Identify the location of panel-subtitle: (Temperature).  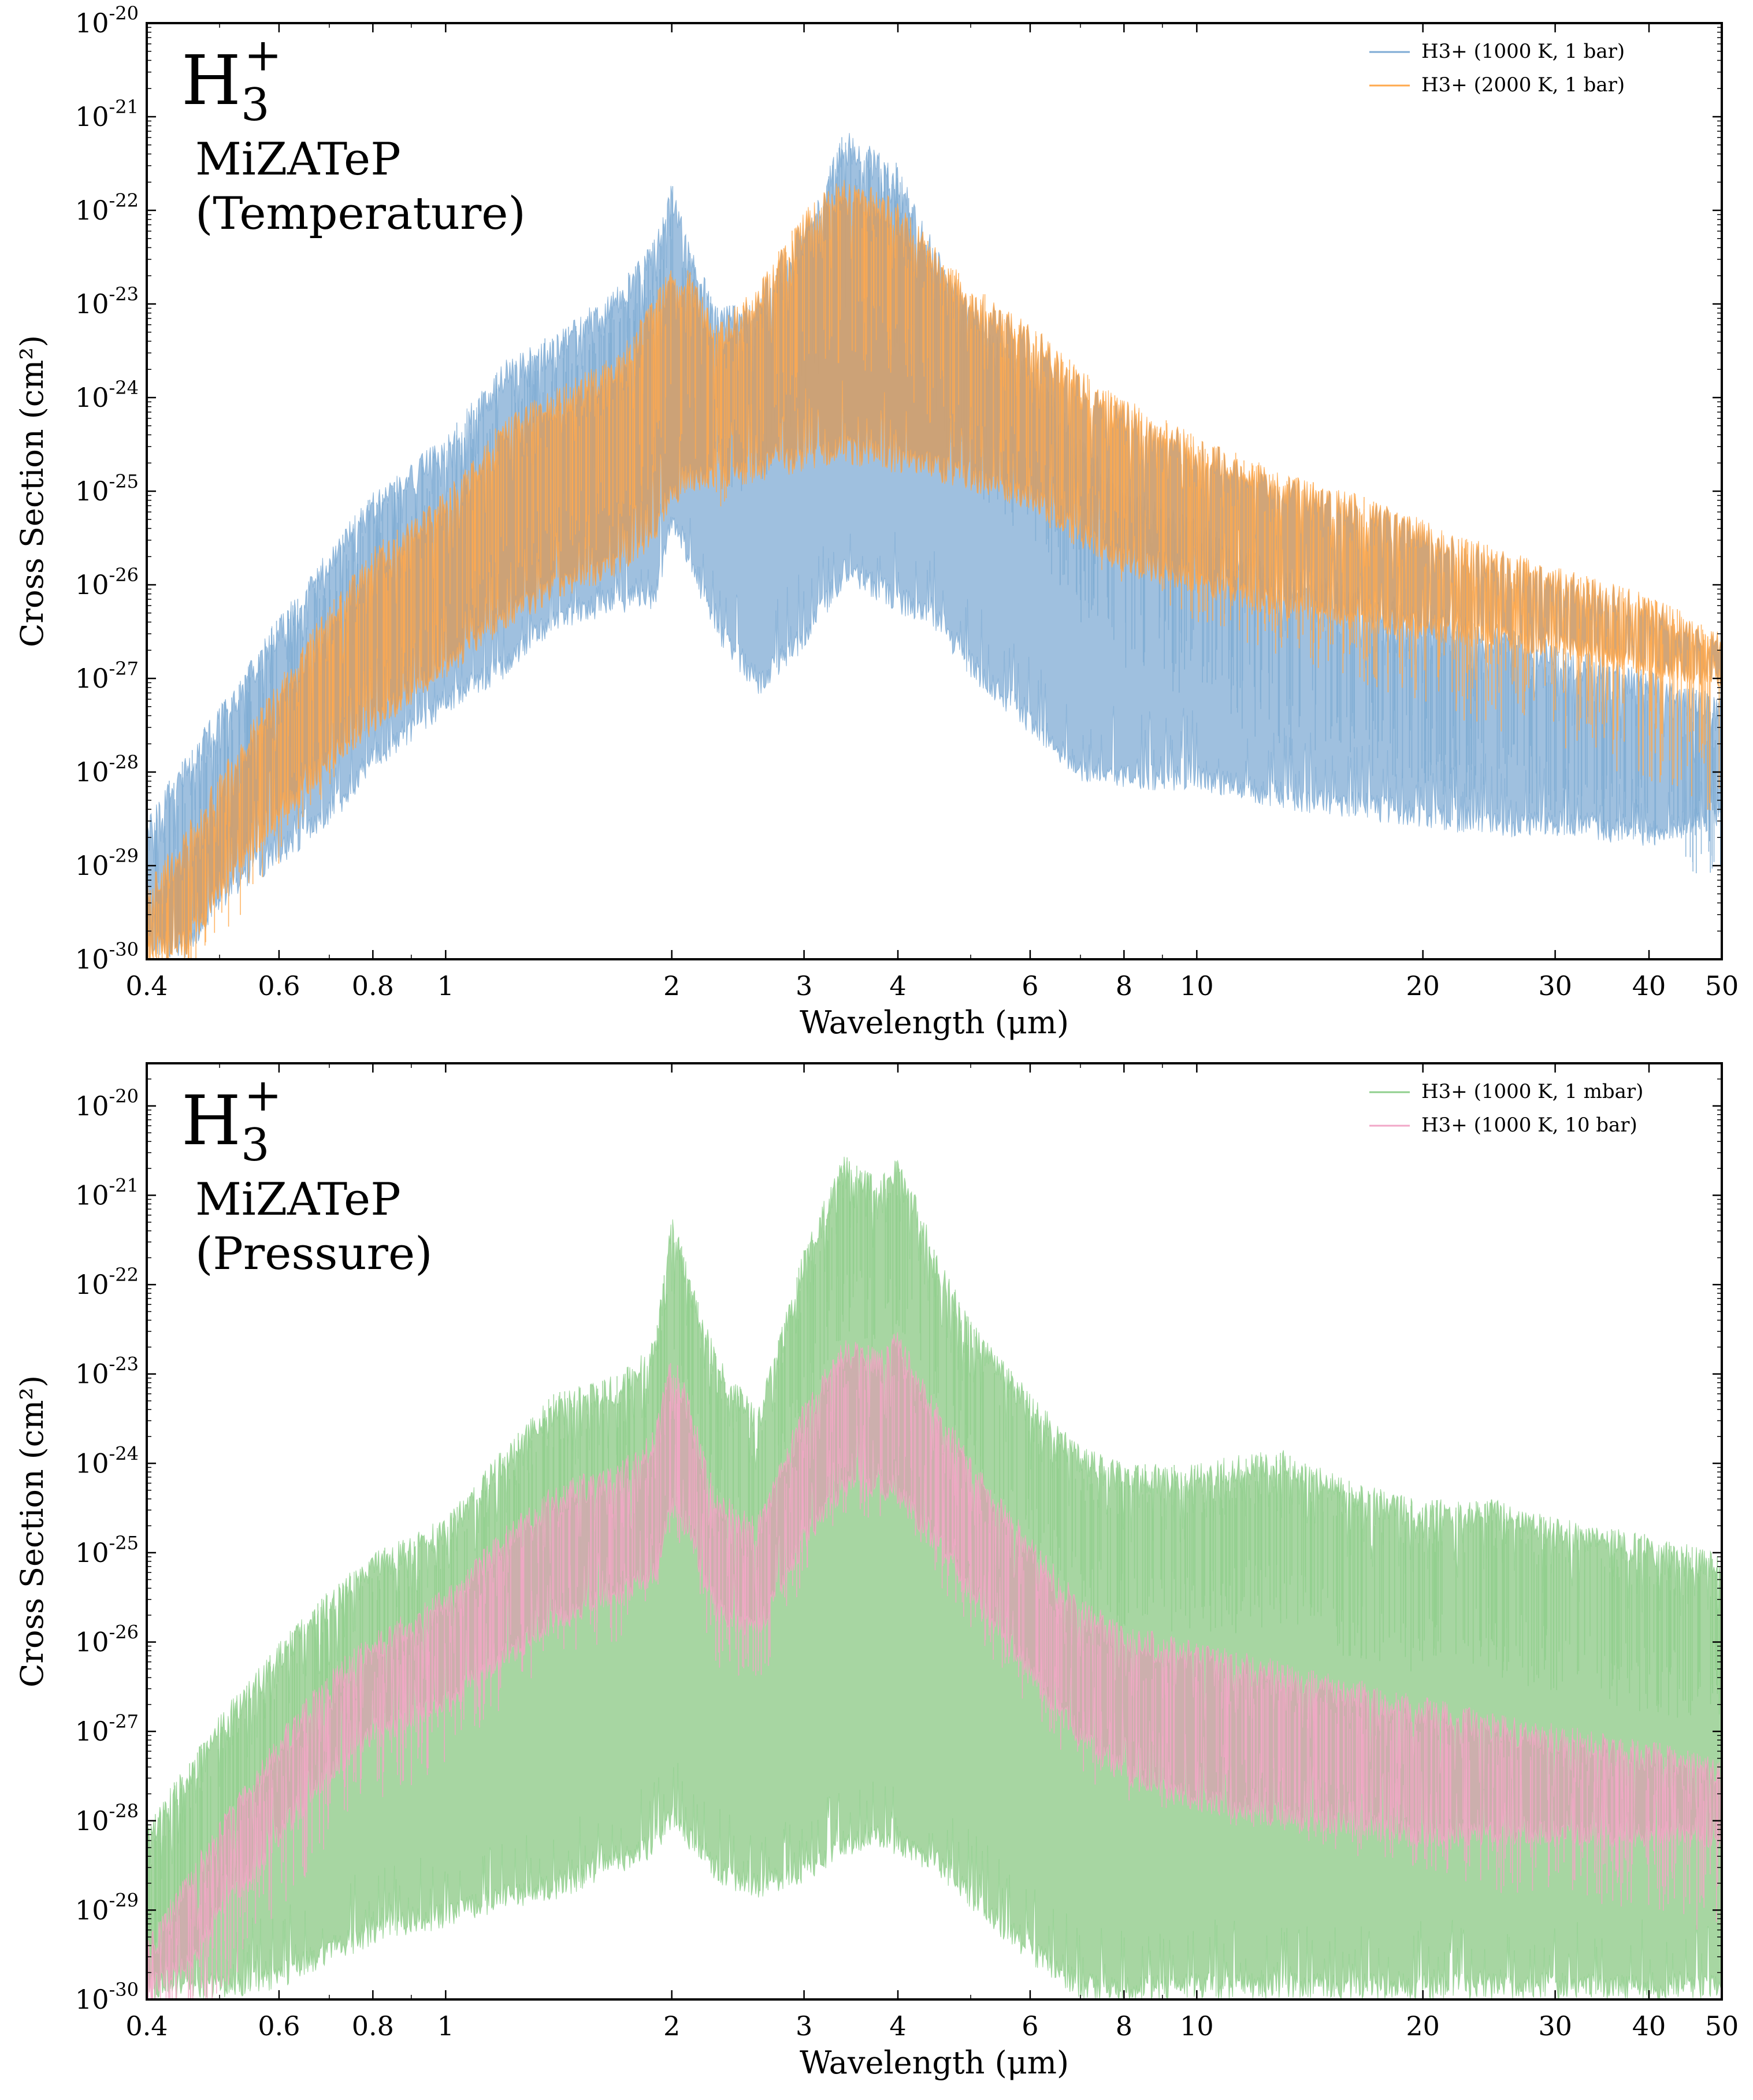
(360, 214).